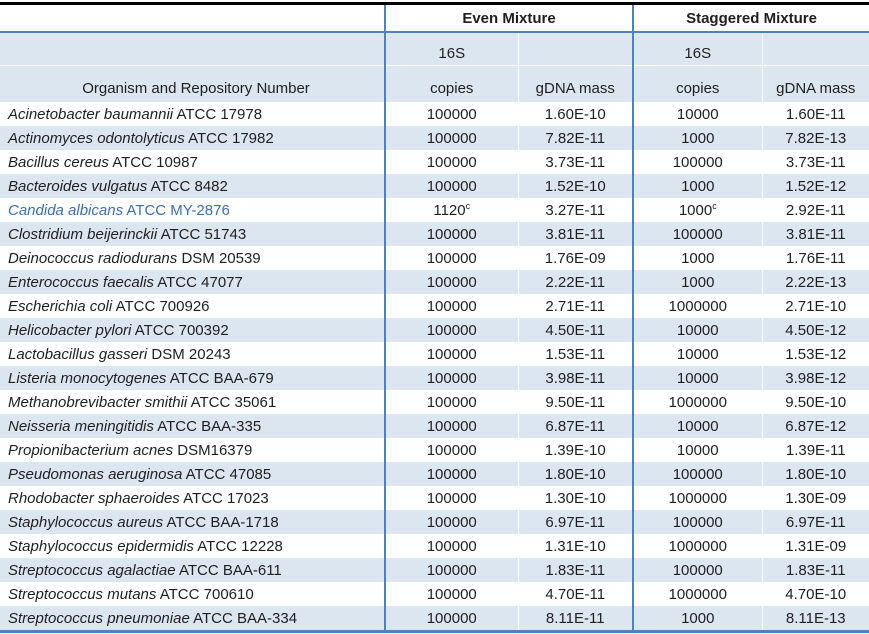  What do you see at coordinates (576, 378) in the screenshot?
I see `even-gdna-mass-cell: 3.98E-11` at bounding box center [576, 378].